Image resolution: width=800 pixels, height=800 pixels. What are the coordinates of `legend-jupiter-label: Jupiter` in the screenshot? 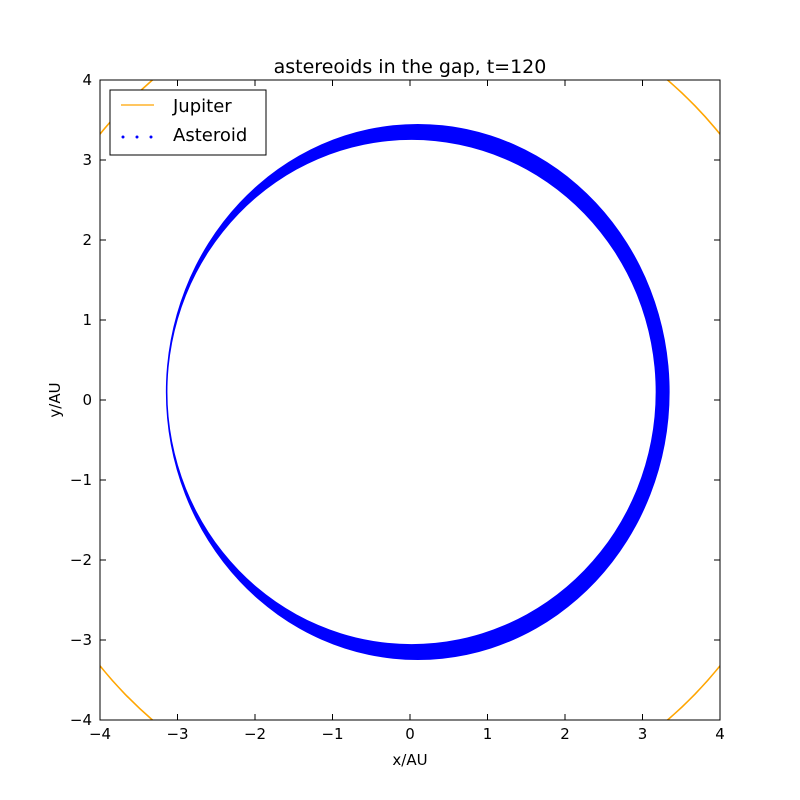 It's located at (202, 106).